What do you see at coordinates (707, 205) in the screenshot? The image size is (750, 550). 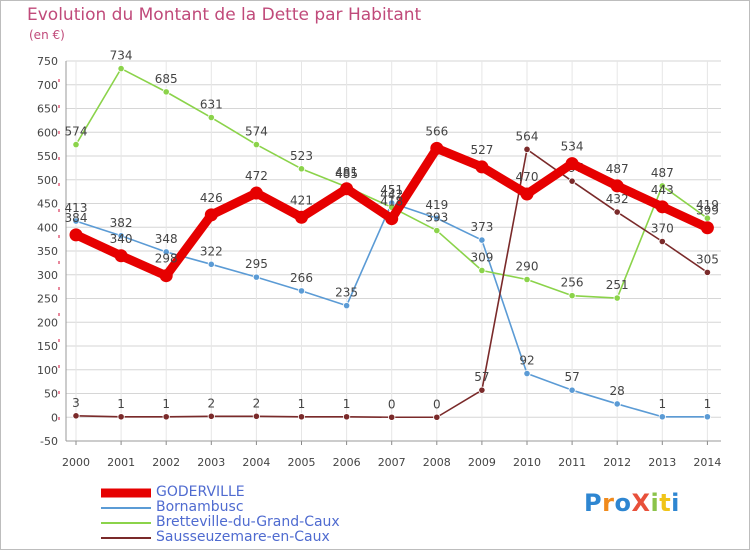 I see `data-label: 419` at bounding box center [707, 205].